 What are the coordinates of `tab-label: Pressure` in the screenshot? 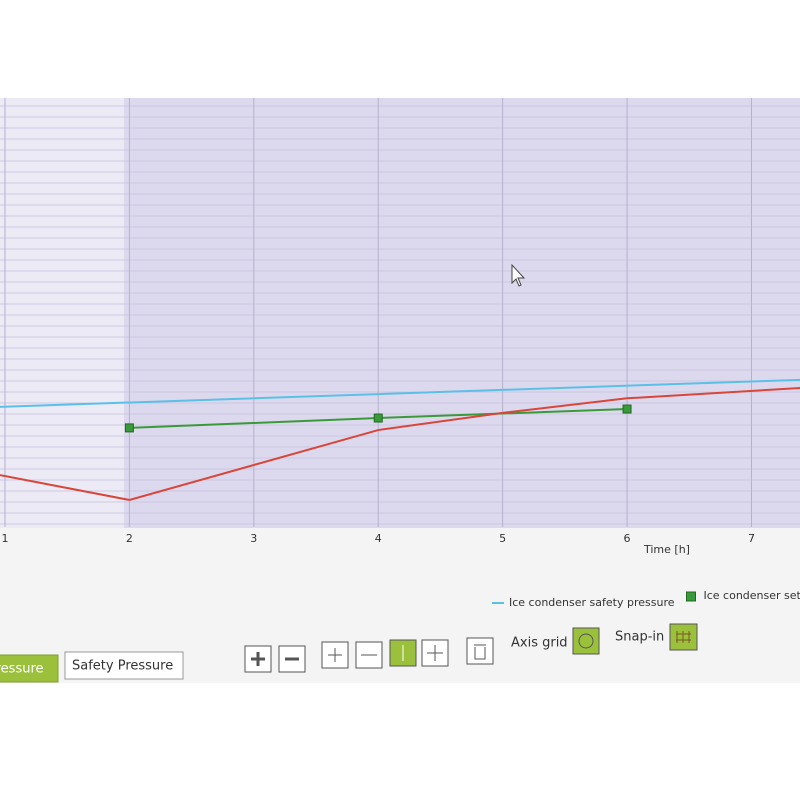 It's located at (22, 669).